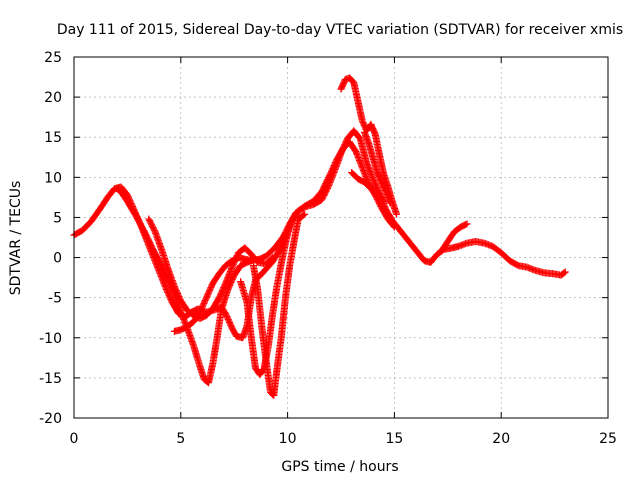  I want to click on y-tick-label: -5, so click(55, 299).